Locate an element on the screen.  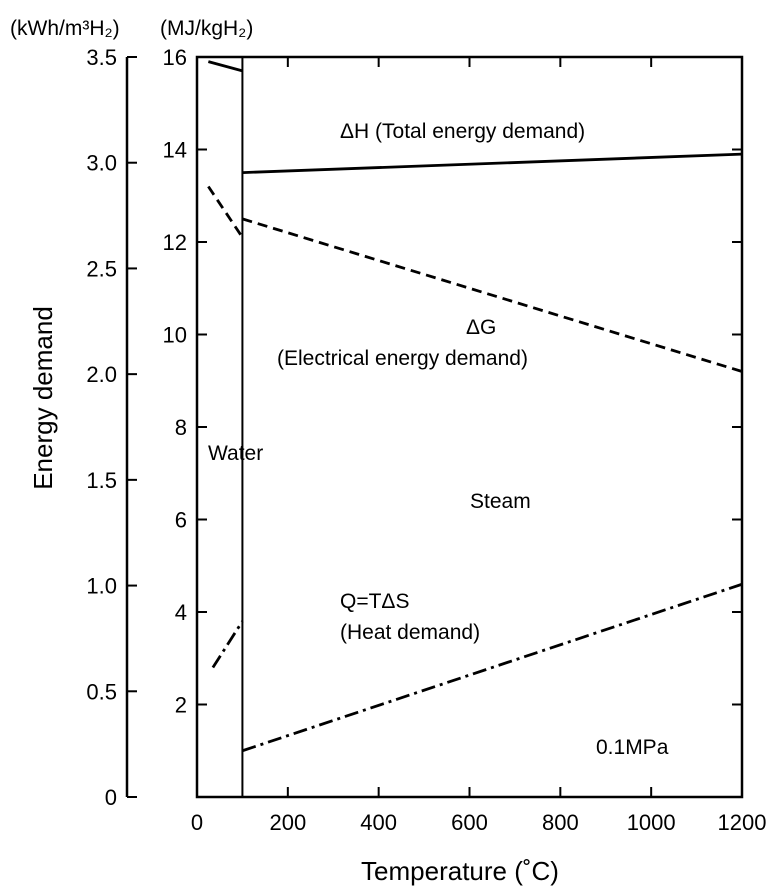
right-axis-unit-label: (MJ/kgH₂) is located at coordinates (206, 28).